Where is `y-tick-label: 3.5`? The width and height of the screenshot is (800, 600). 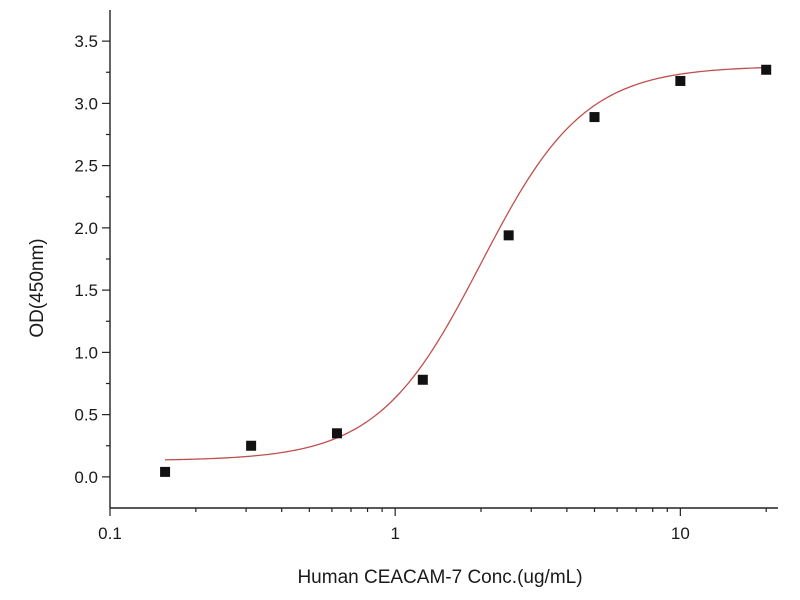 y-tick-label: 3.5 is located at coordinates (86, 41).